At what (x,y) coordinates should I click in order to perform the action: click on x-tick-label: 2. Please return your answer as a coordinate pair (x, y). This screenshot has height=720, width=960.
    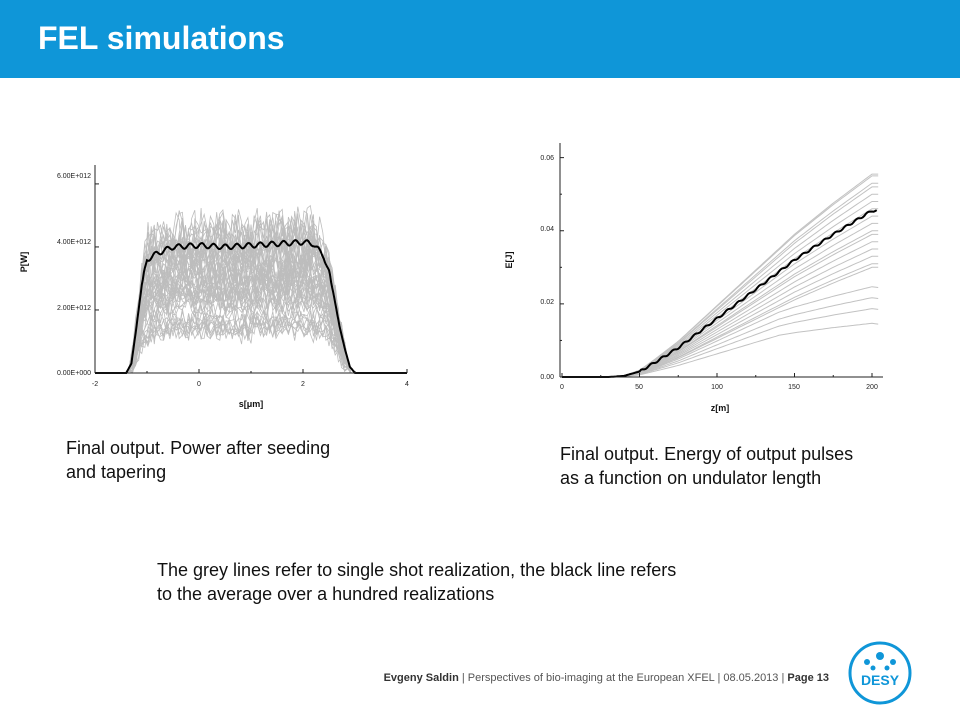
    Looking at the image, I should click on (303, 384).